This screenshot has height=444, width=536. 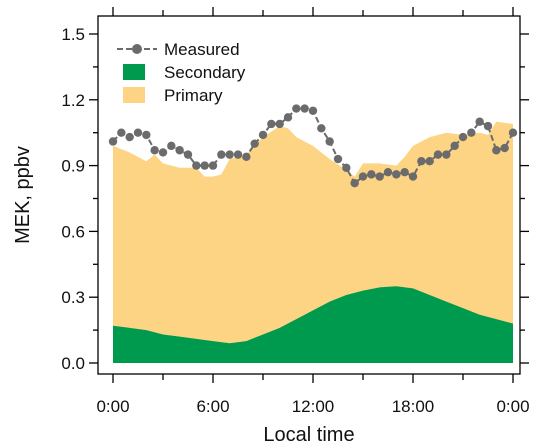 I want to click on legend-secondary-swatch, so click(x=134, y=72).